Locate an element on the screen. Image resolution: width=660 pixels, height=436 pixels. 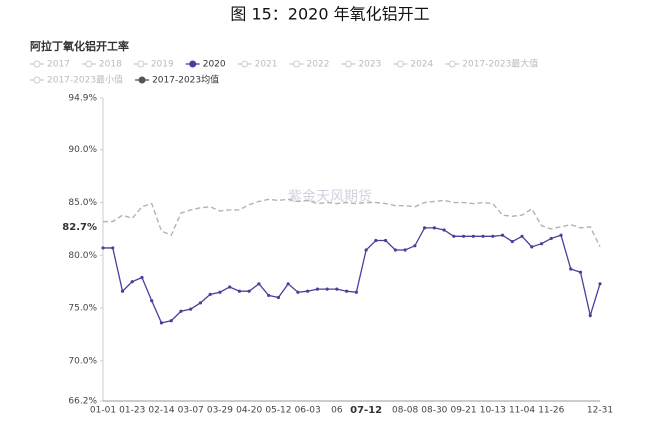
y-tick-label: 70.0% is located at coordinates (82, 361).